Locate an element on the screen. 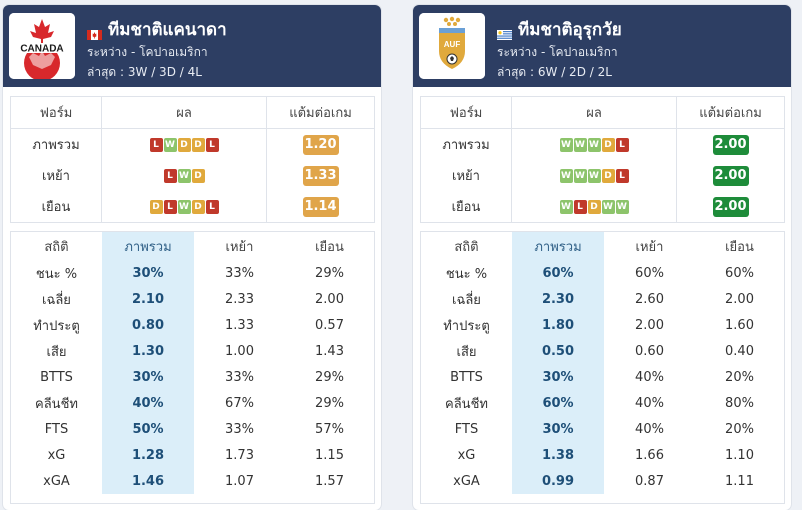 The image size is (802, 510). stat-overall-value: 50% is located at coordinates (148, 429).